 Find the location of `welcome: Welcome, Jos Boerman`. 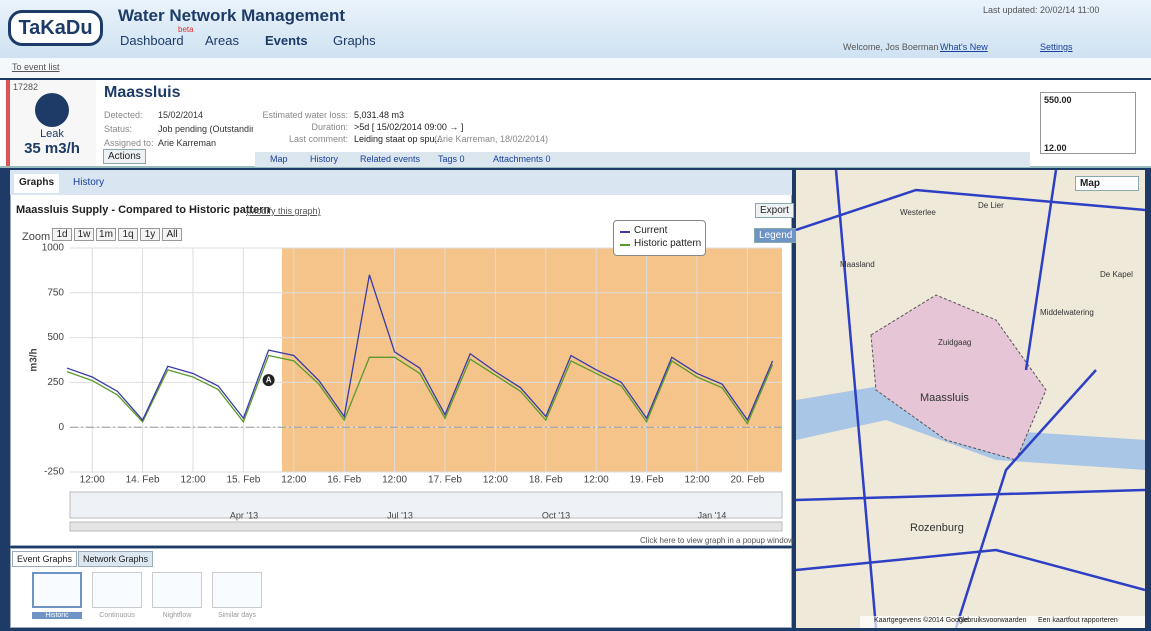

welcome: Welcome, Jos Boerman is located at coordinates (891, 47).